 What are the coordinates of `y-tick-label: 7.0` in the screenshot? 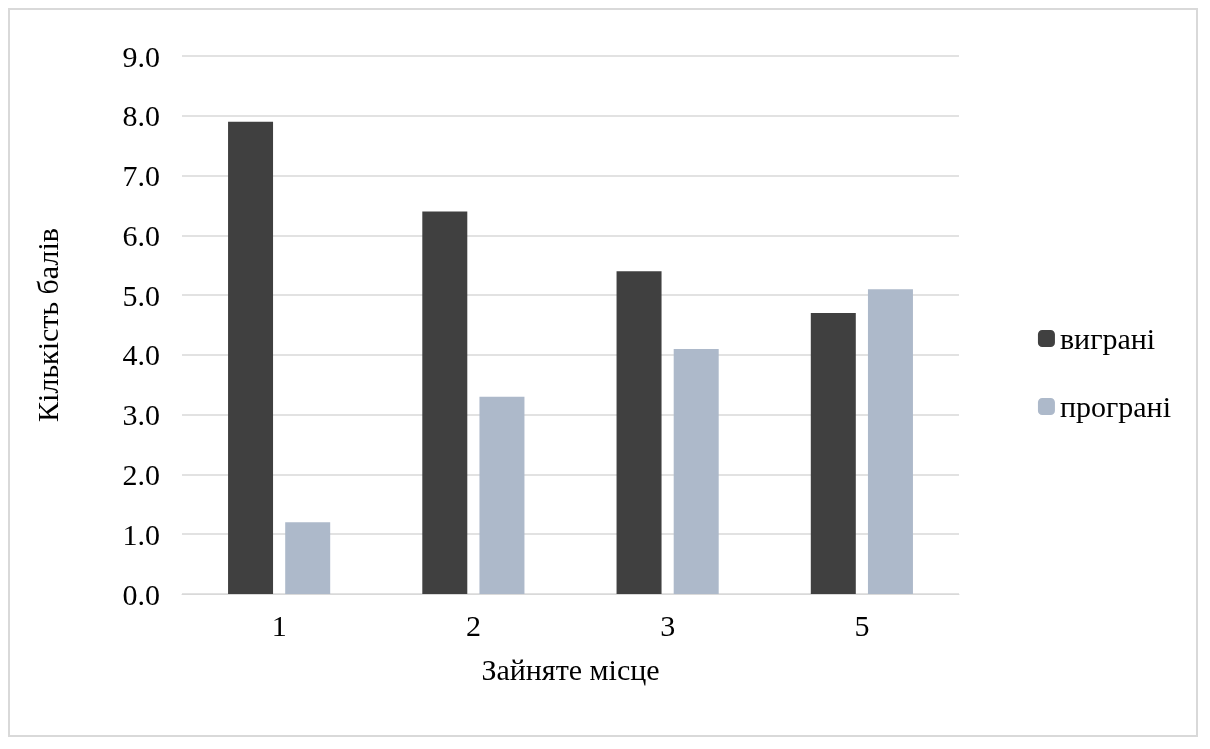 It's located at (141, 176).